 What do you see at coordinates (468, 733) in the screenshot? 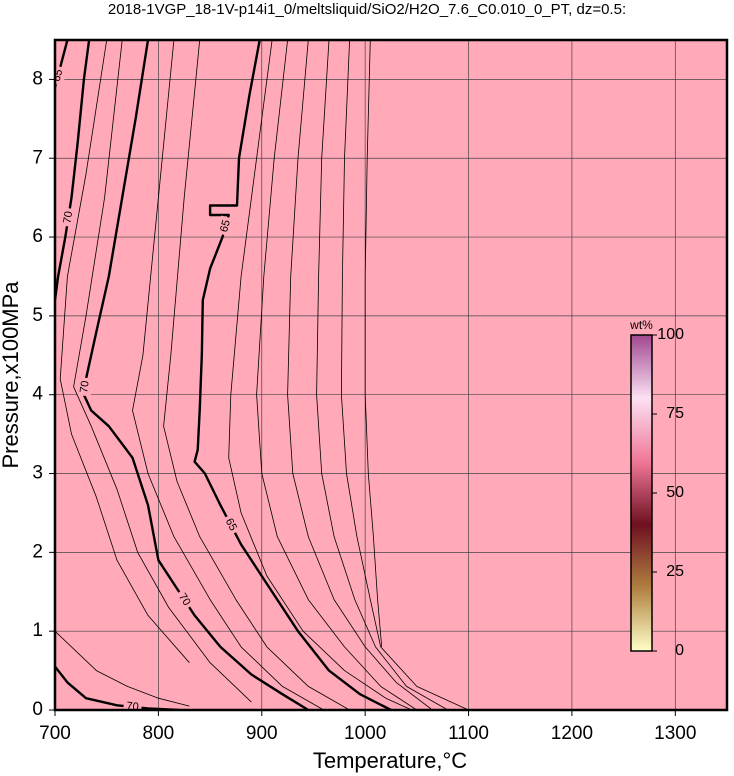
I see `x-tick-label: 1100` at bounding box center [468, 733].